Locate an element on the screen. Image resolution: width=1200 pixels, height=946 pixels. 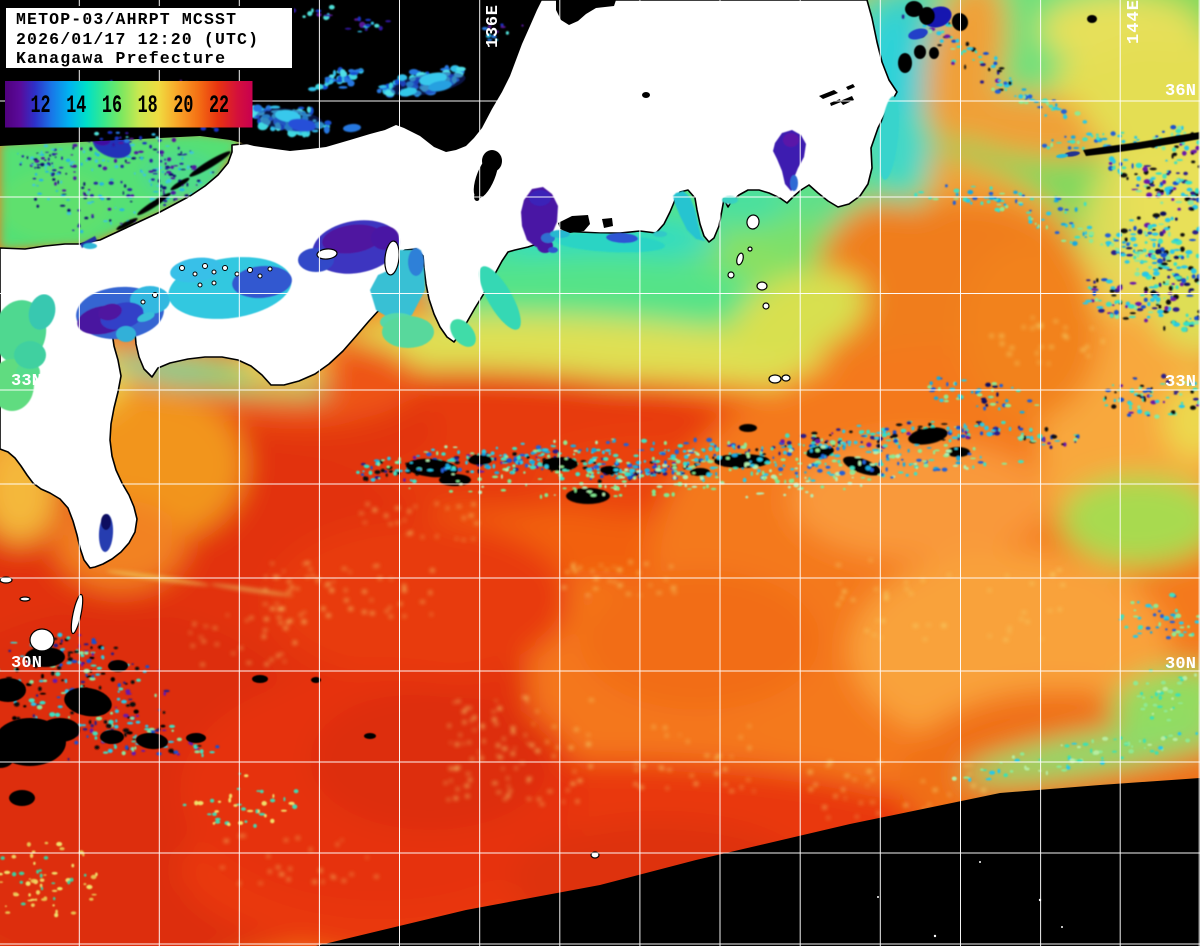
svg-text: 144E is located at coordinates (1134, 22).